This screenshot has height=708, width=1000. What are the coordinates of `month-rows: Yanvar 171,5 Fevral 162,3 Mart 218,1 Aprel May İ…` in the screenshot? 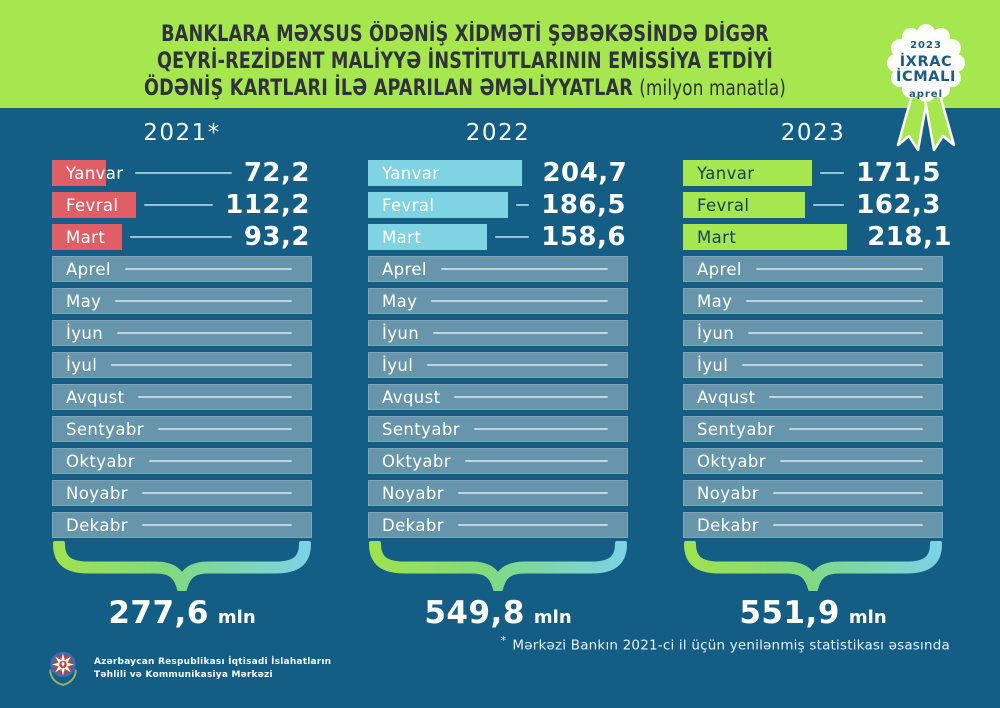 It's located at (817, 348).